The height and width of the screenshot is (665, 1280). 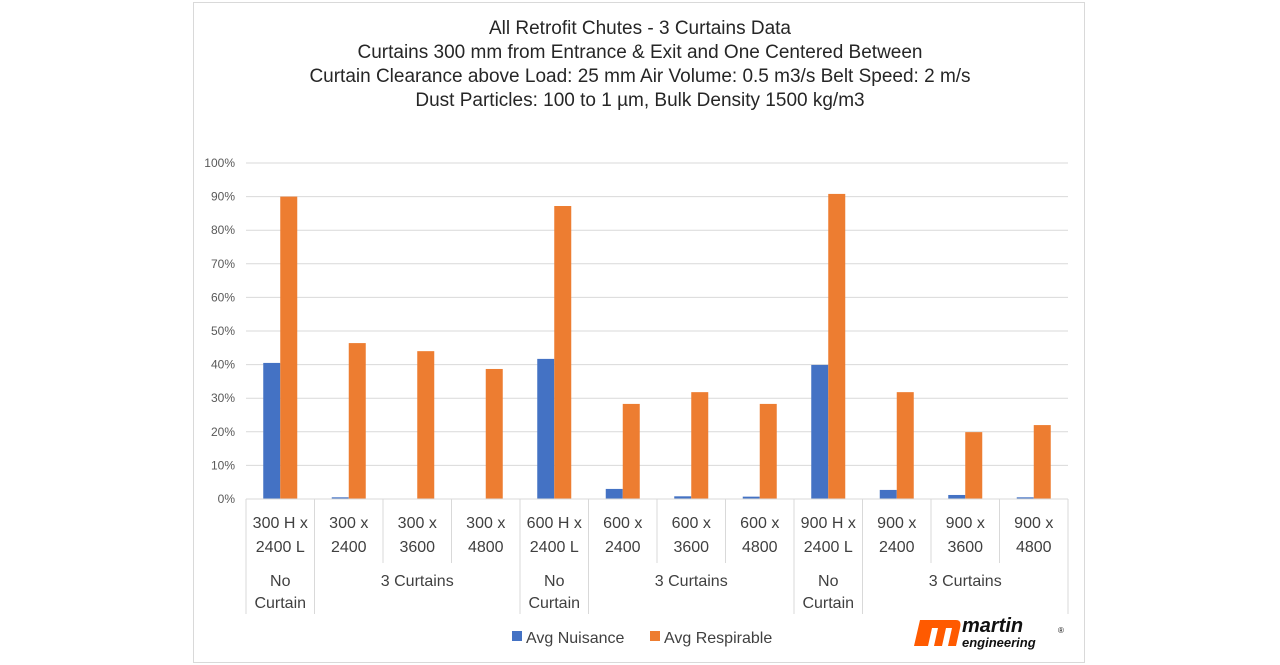 What do you see at coordinates (223, 398) in the screenshot?
I see `y-tick-label: 30%` at bounding box center [223, 398].